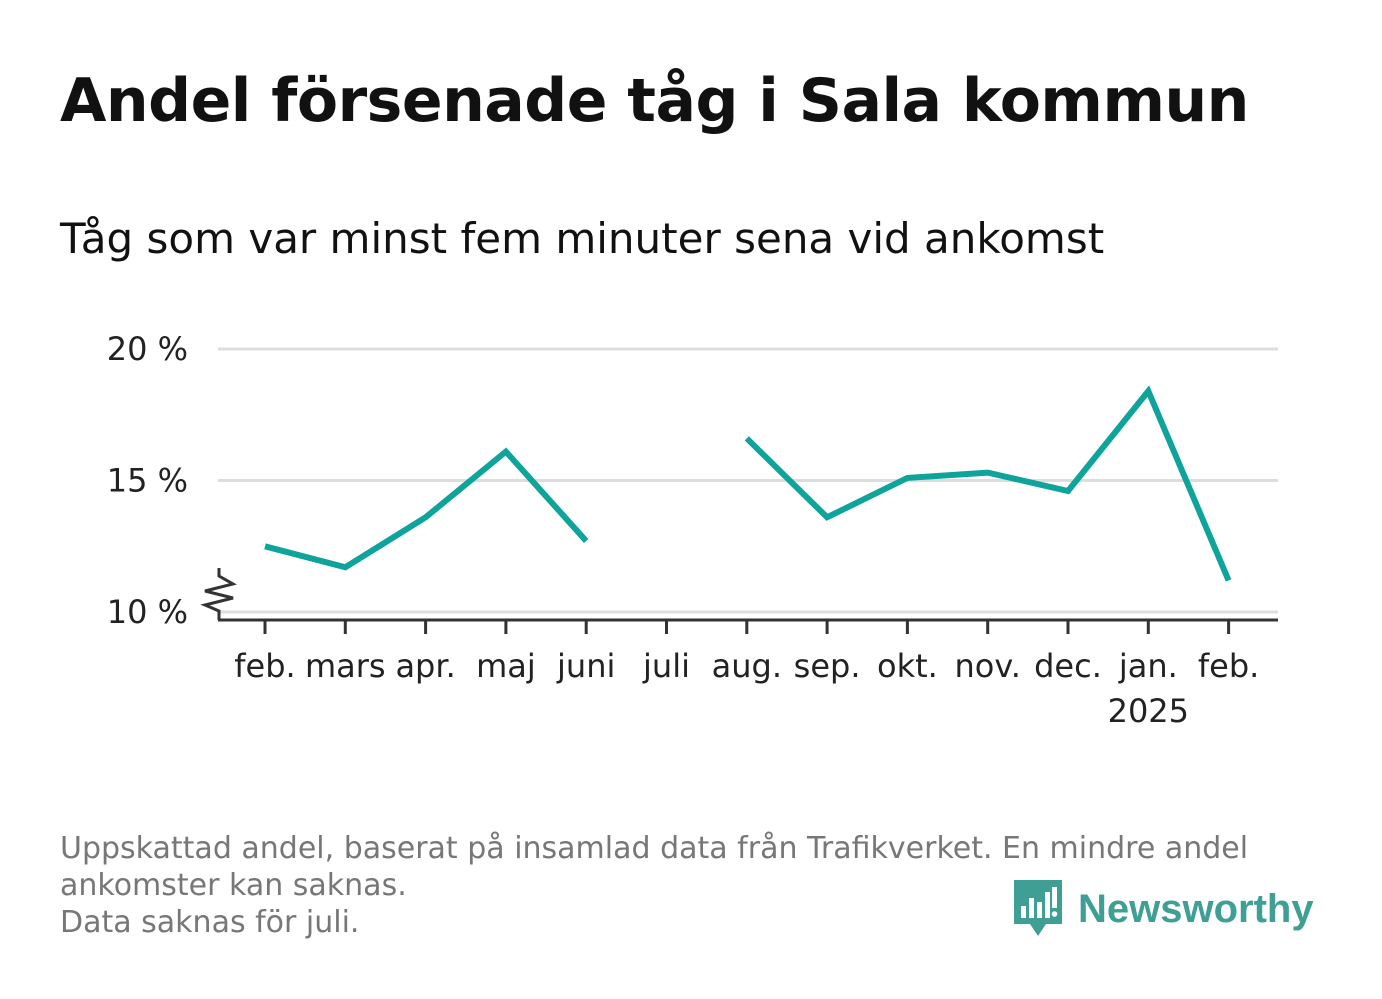  I want to click on x-tick-label: mars, so click(345, 666).